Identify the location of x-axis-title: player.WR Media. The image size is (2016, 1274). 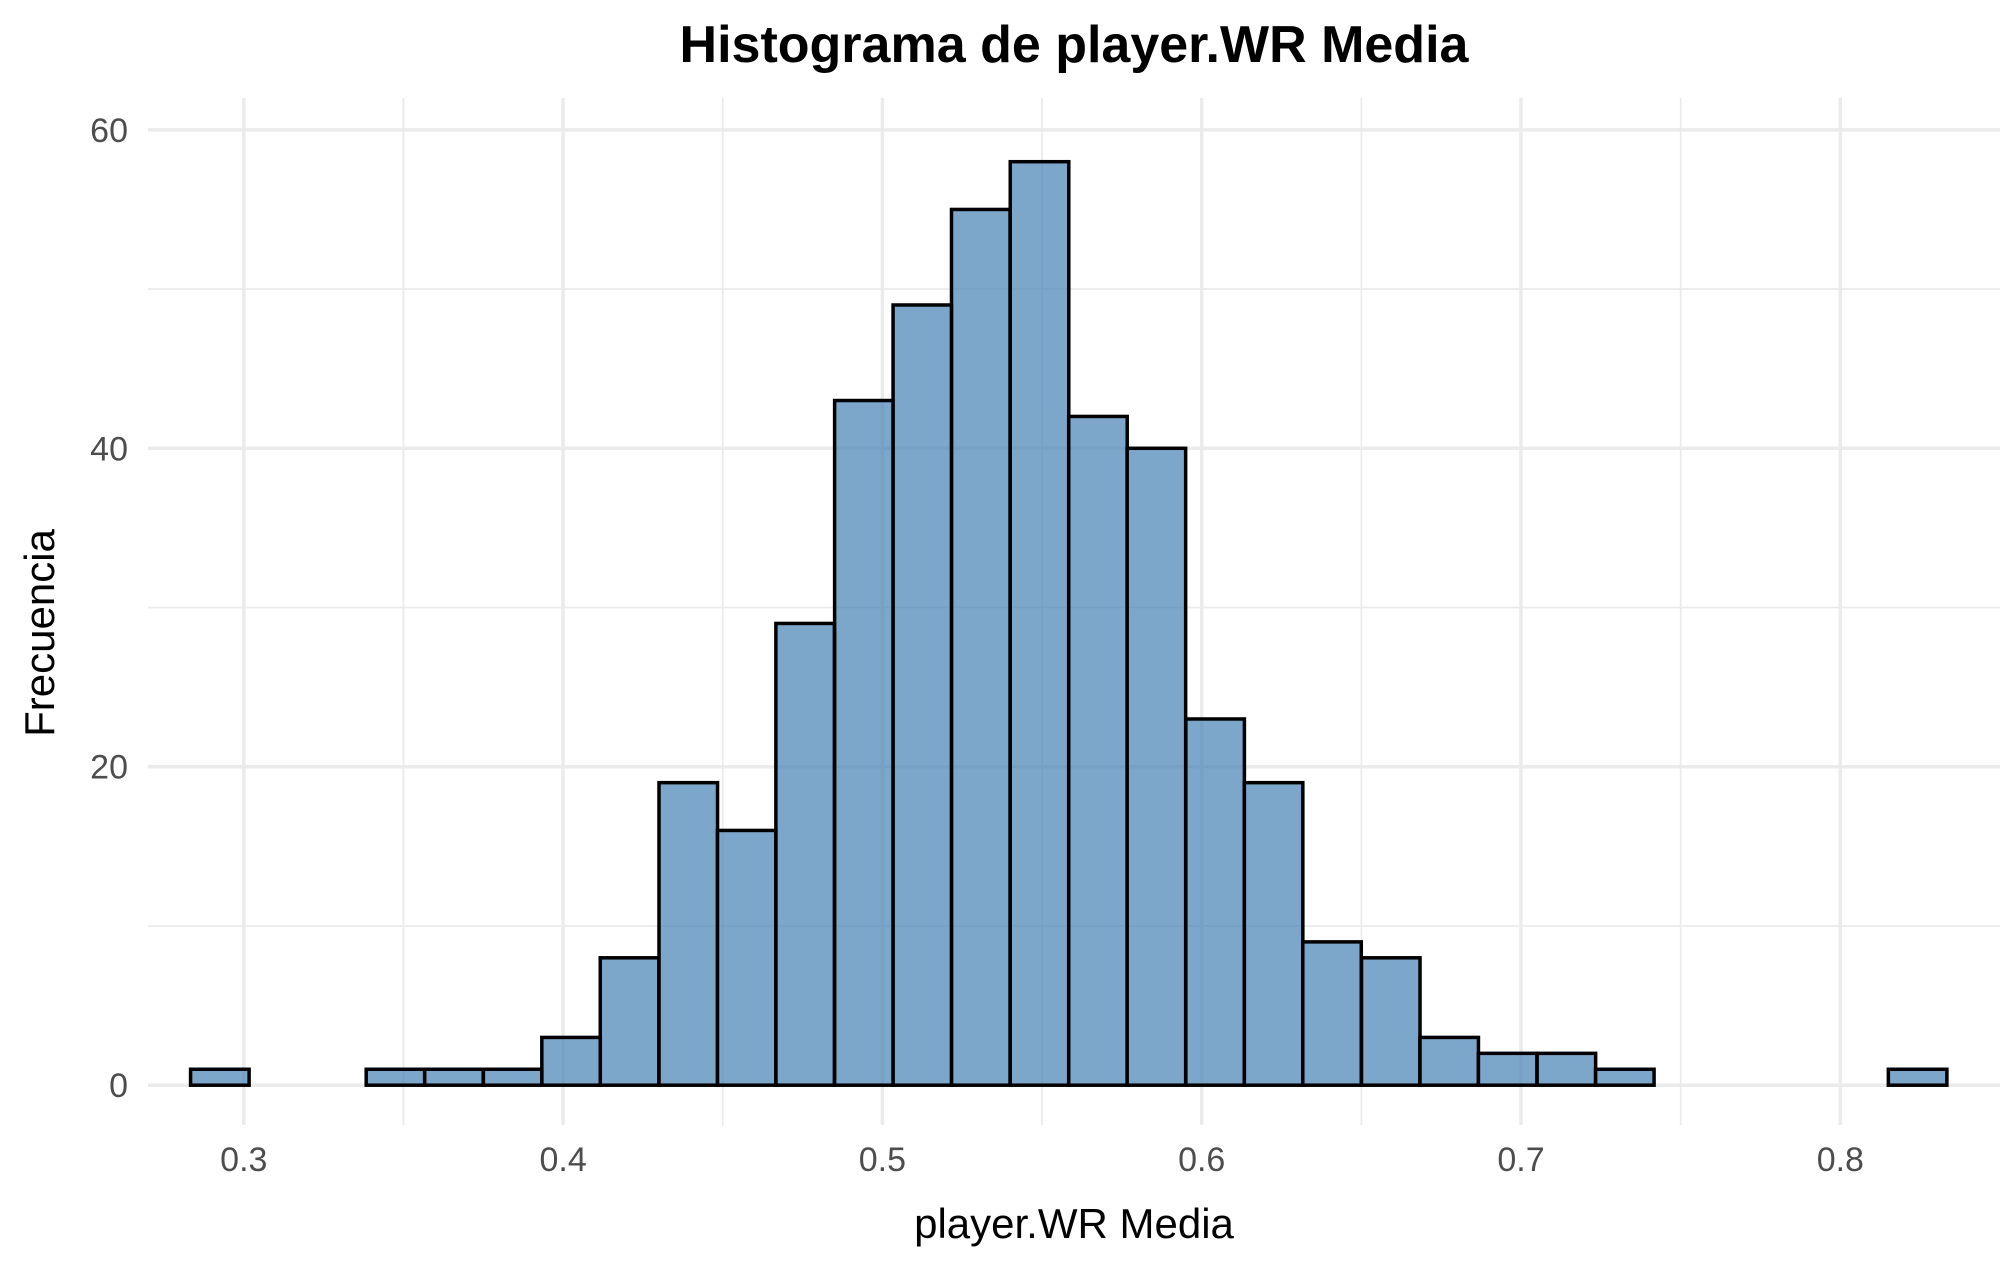
(1074, 1223).